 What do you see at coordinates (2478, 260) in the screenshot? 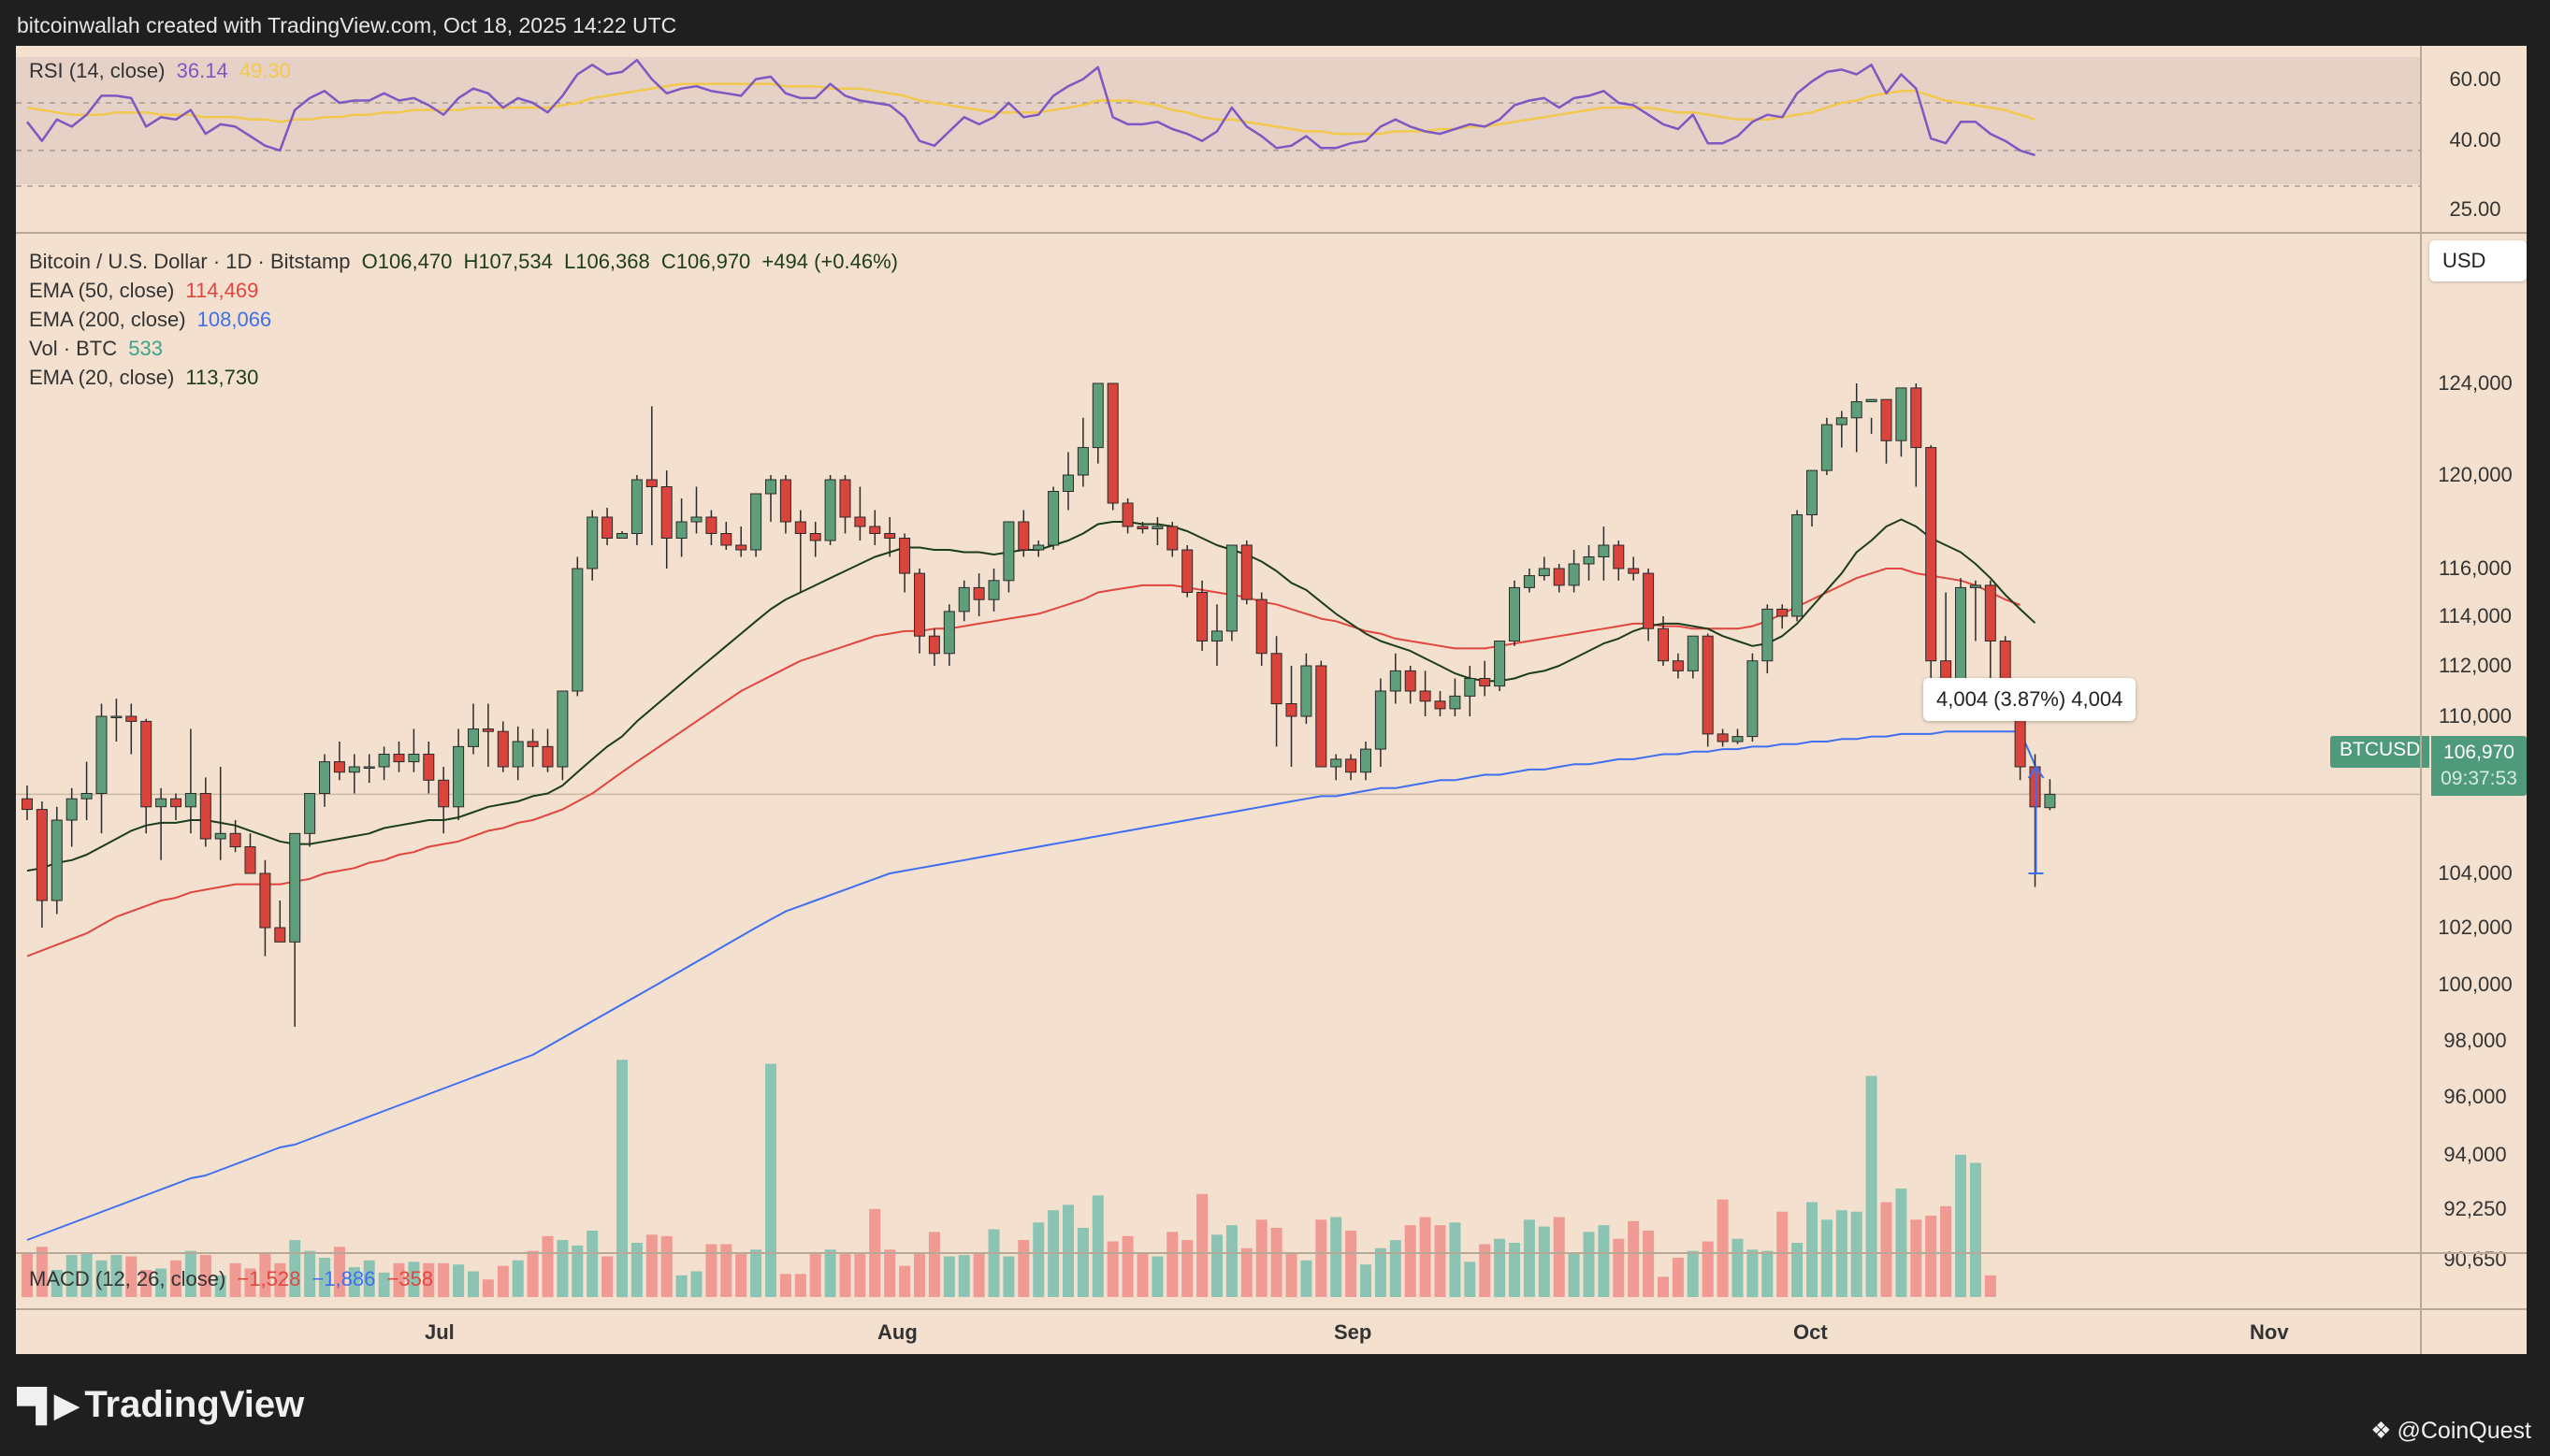
I see `currency-button: USD` at bounding box center [2478, 260].